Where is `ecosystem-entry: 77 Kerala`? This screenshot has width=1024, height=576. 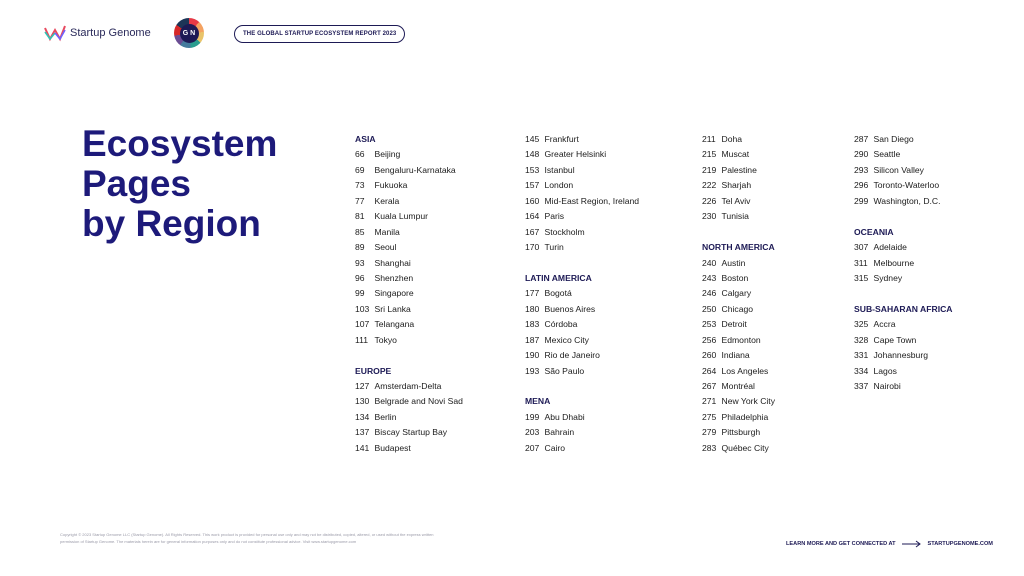 ecosystem-entry: 77 Kerala is located at coordinates (435, 201).